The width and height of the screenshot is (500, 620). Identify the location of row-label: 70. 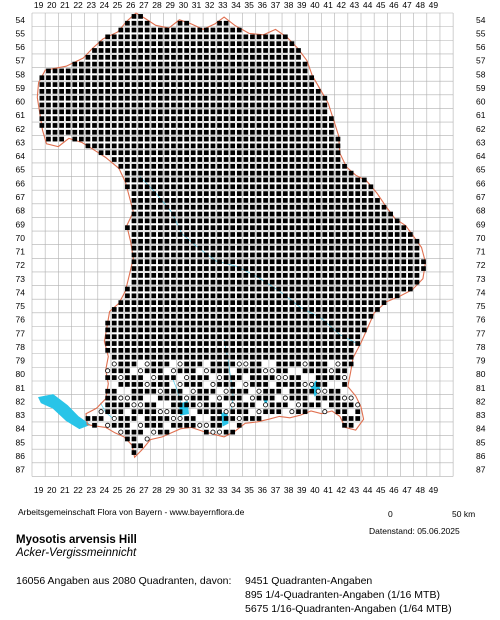
(481, 238).